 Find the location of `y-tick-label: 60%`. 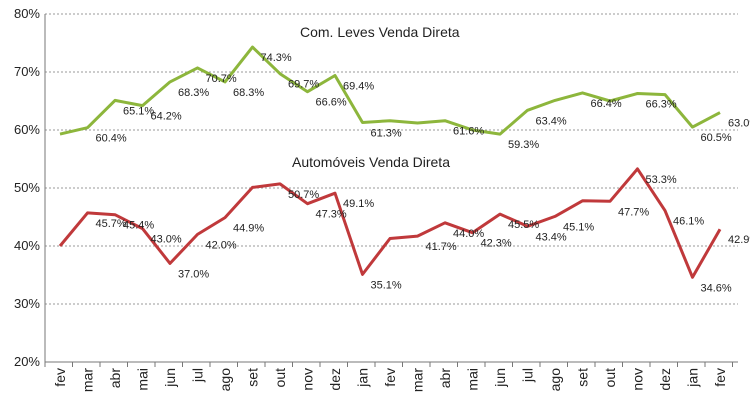

y-tick-label: 60% is located at coordinates (27, 129).